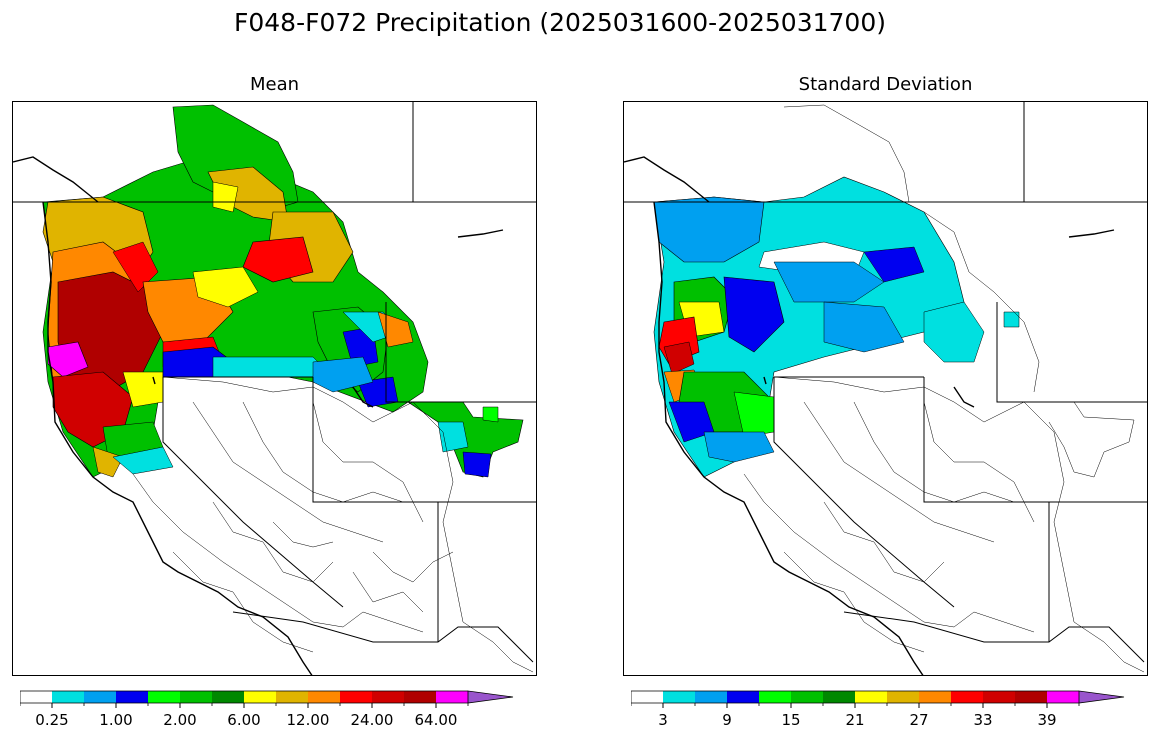  What do you see at coordinates (869, 392) in the screenshot?
I see `stddev-lakes` at bounding box center [869, 392].